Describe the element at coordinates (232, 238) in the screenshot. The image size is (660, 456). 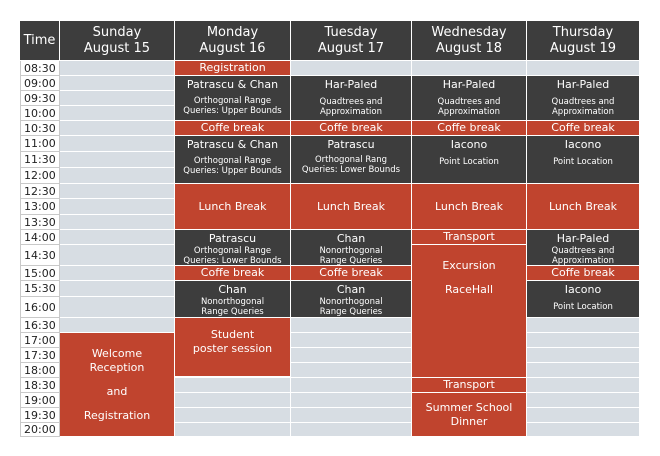
I see `event-title: Patrascu` at that location.